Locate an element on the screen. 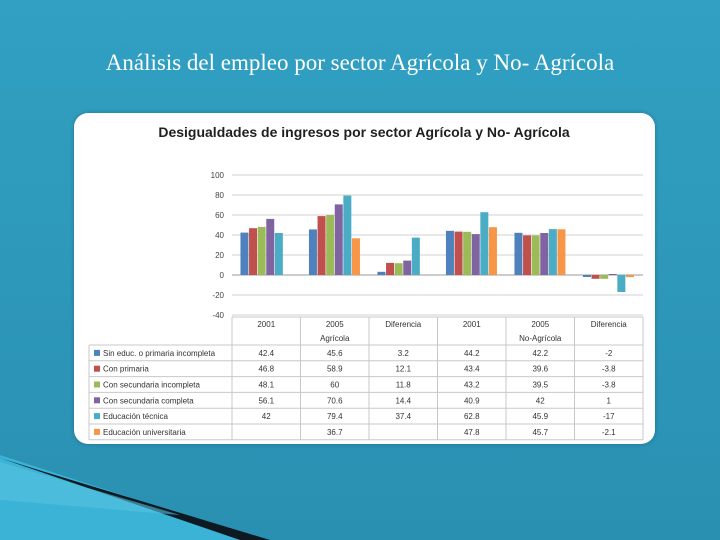 The height and width of the screenshot is (540, 720). bar-s3-c5 is located at coordinates (612, 274).